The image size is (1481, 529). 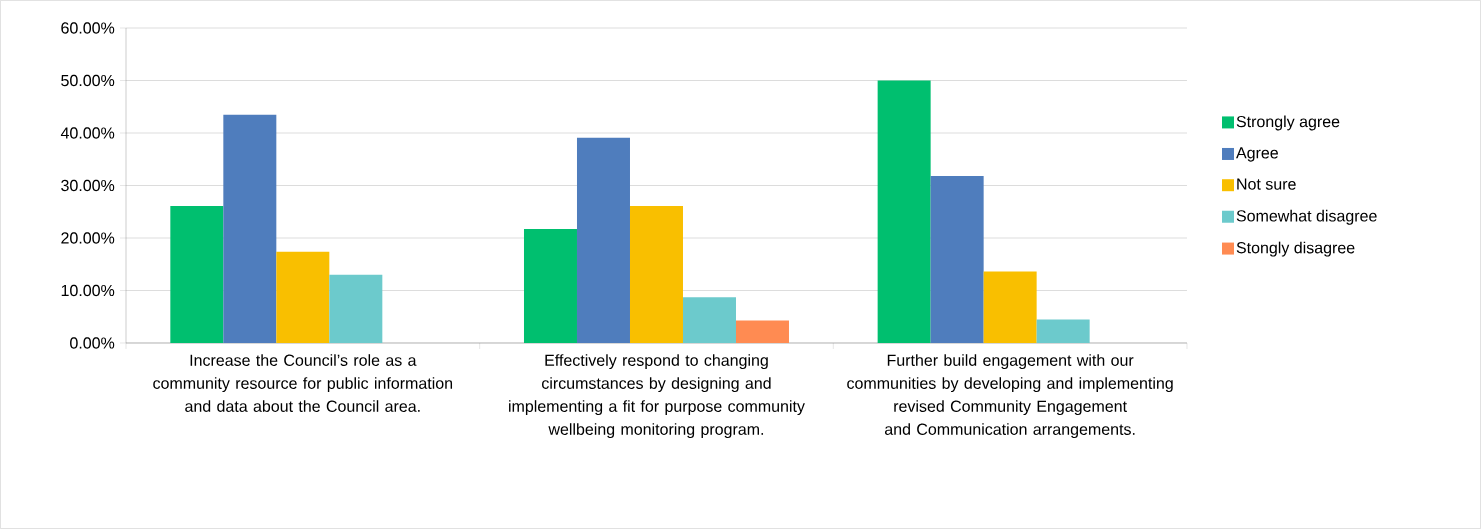 I want to click on legend-label: Agree, so click(x=1257, y=154).